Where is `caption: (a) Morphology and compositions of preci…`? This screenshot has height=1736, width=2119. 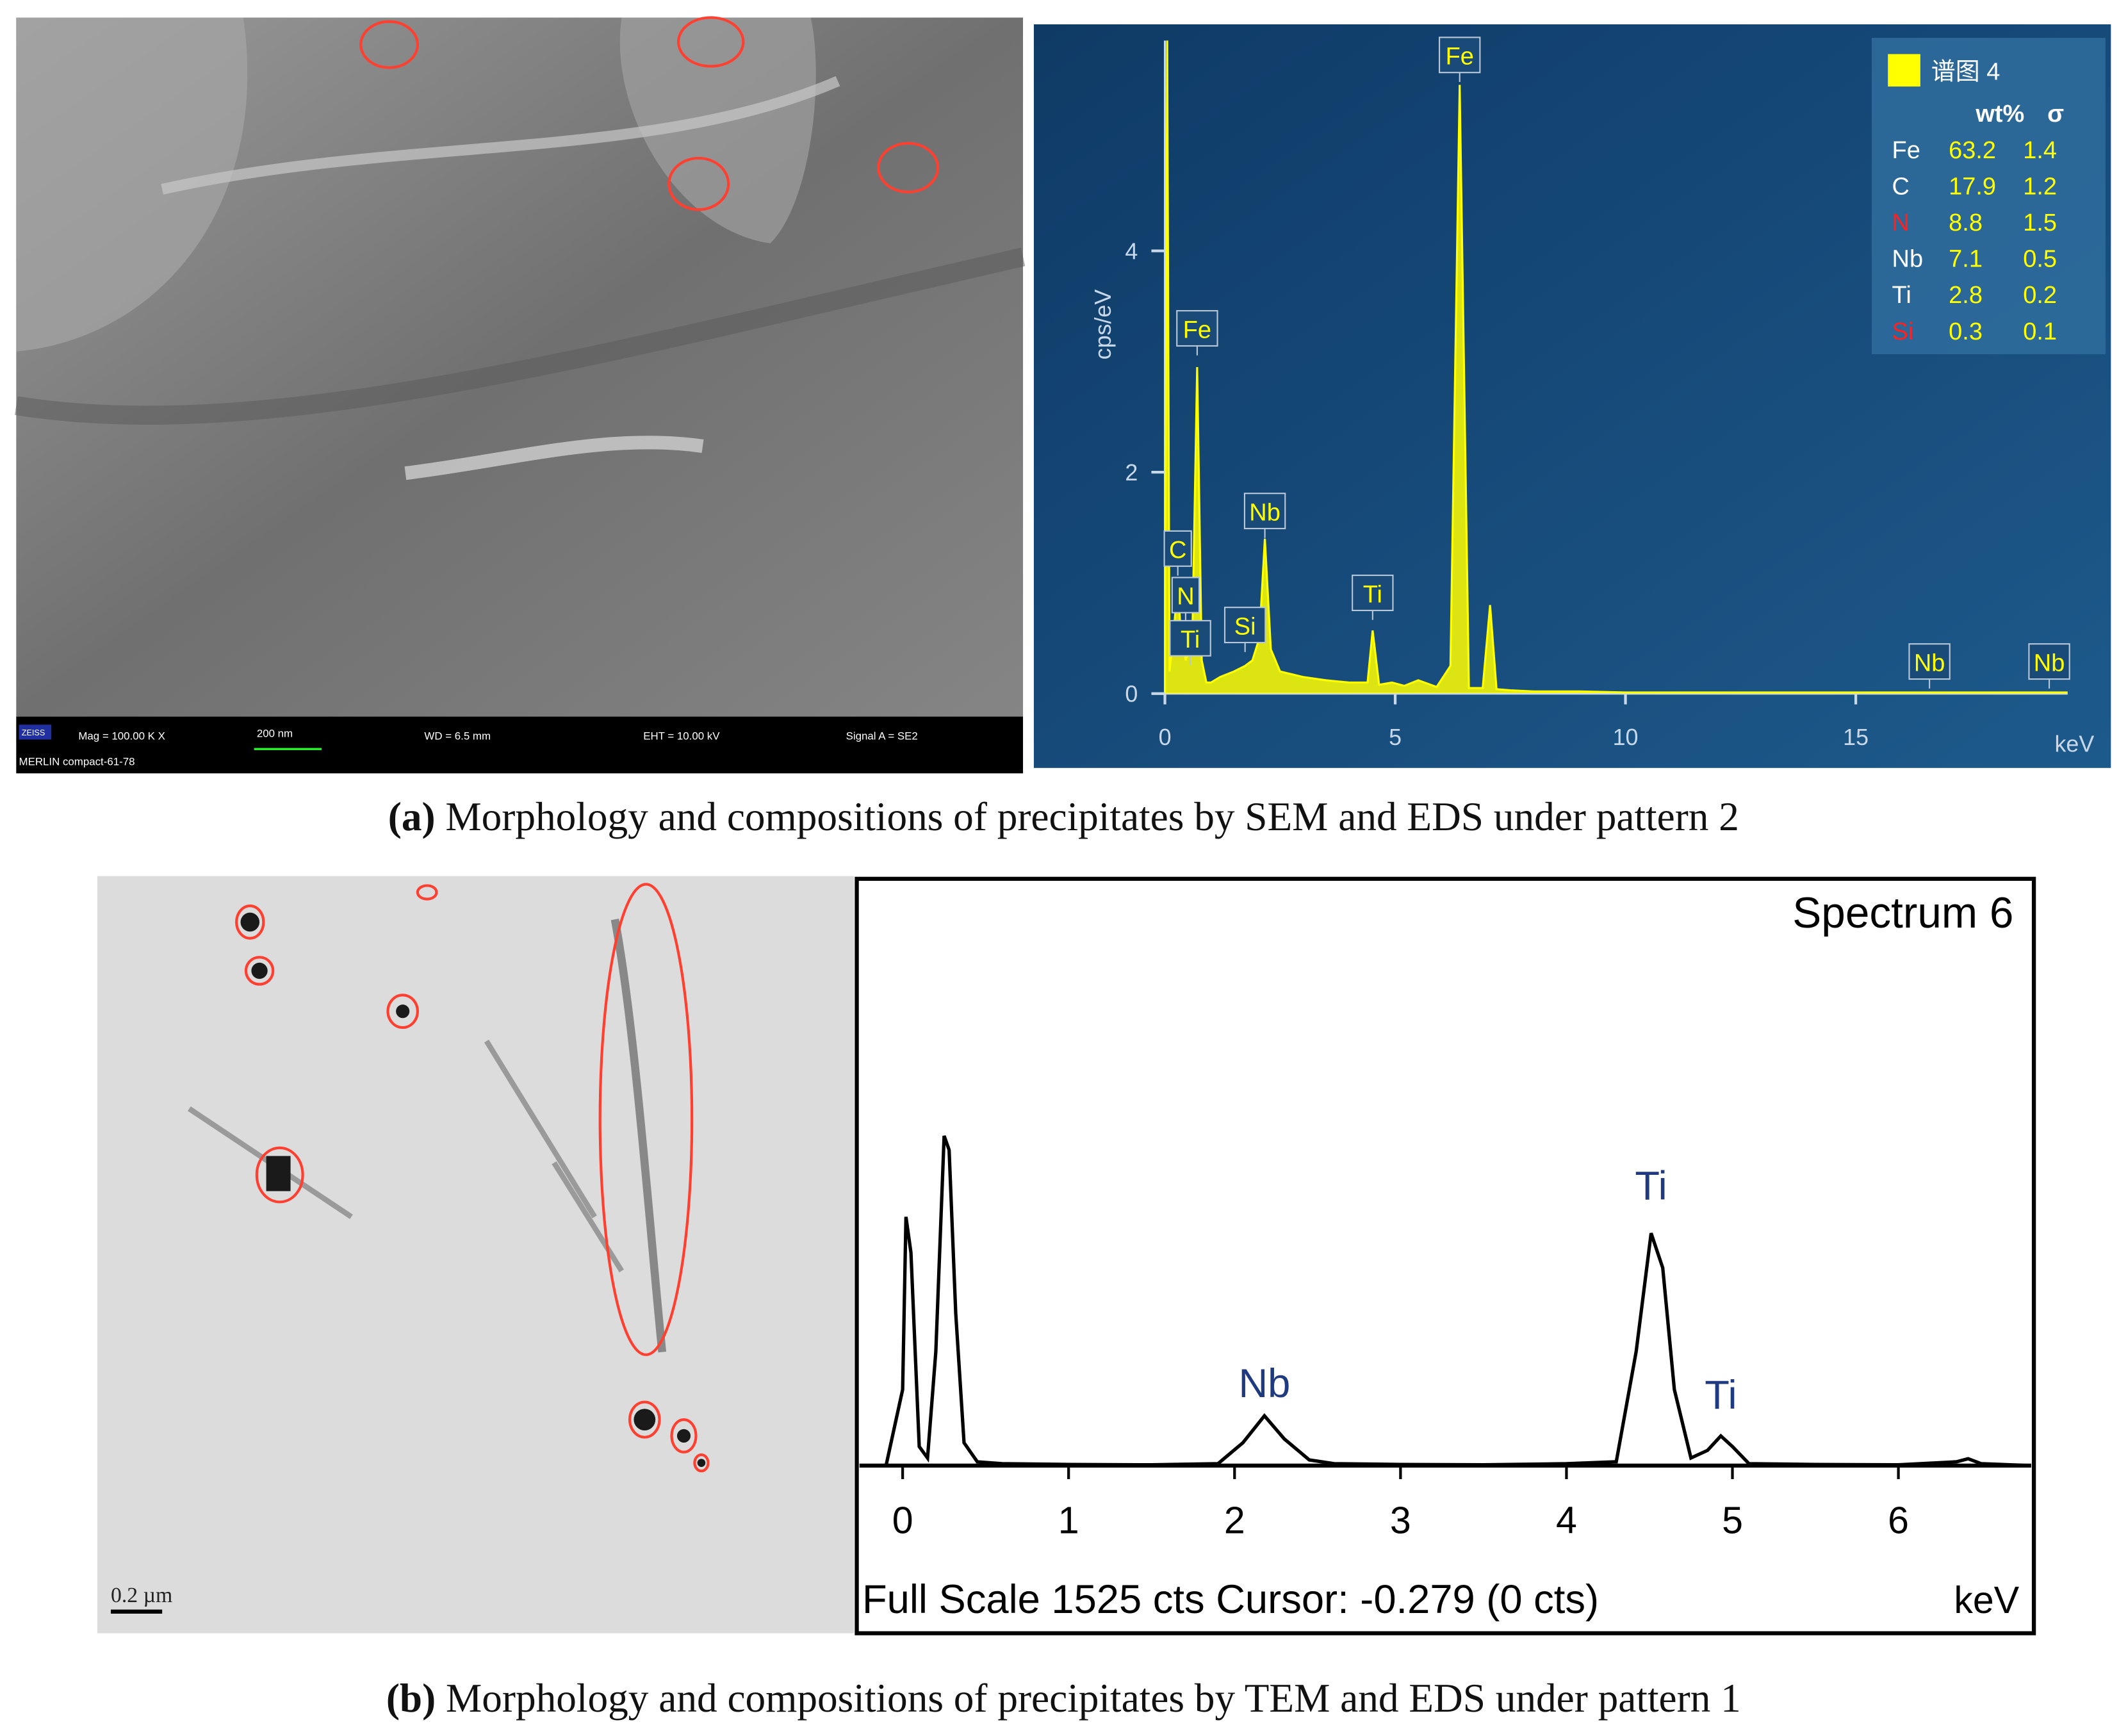
caption: (a) Morphology and compositions of preci… is located at coordinates (1063, 816).